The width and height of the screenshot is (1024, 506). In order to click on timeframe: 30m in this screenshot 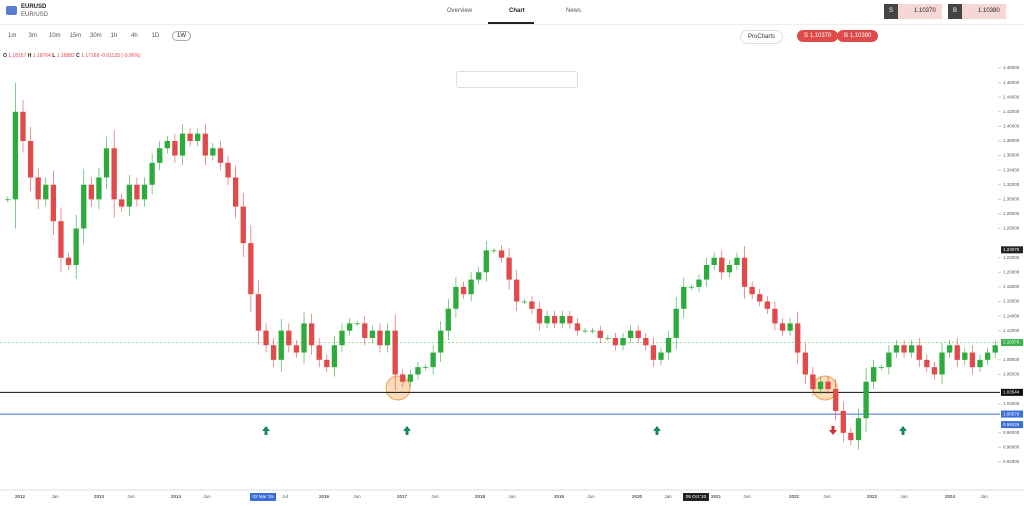, I will do `click(96, 36)`.